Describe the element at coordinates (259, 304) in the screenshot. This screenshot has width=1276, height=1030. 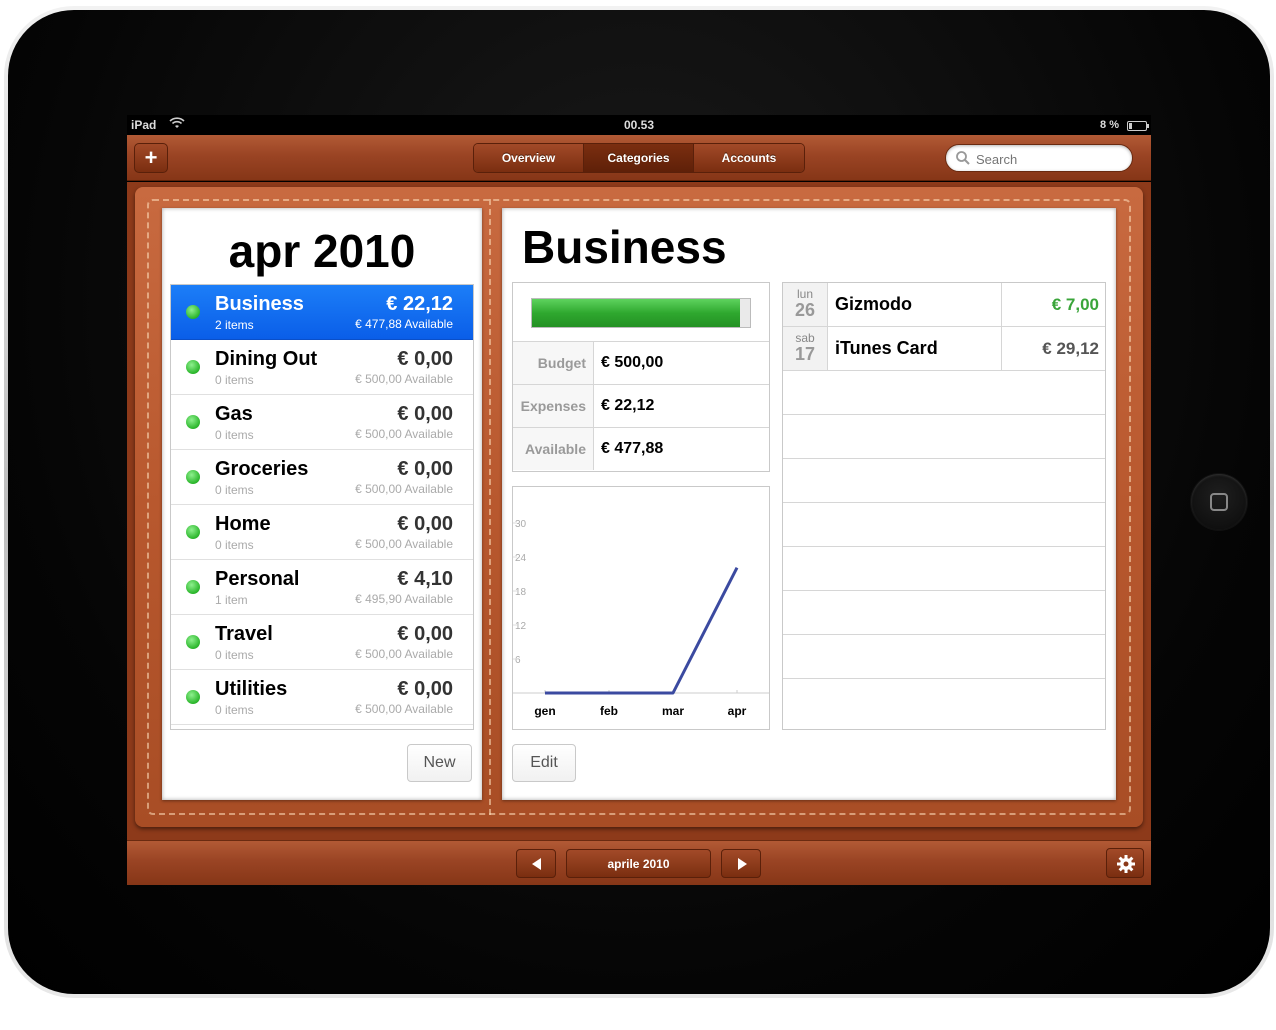
I see `category-name: Business` at that location.